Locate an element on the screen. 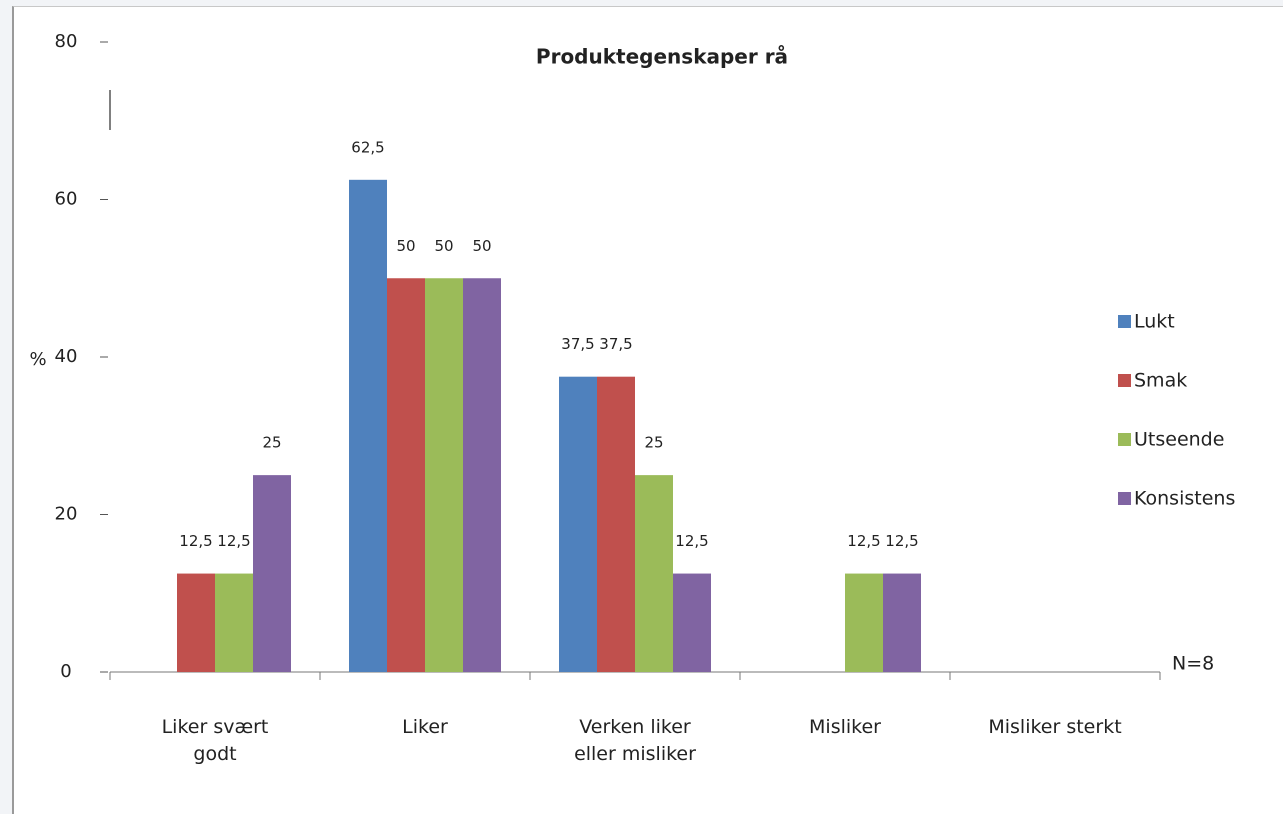  legend-label: Utseende is located at coordinates (1179, 440).